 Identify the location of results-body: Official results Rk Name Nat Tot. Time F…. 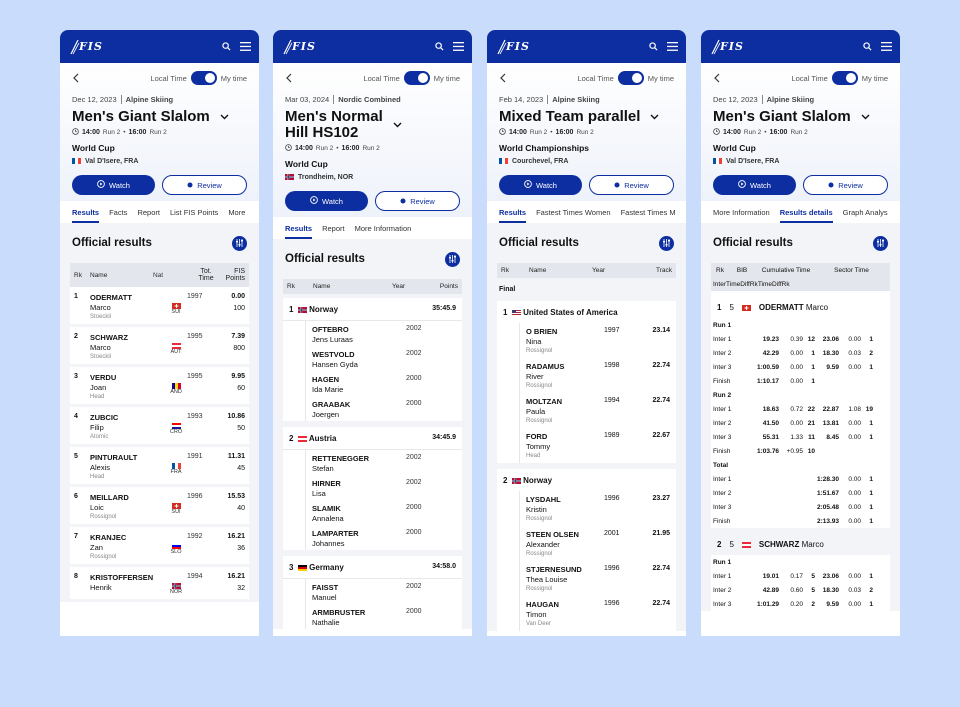
(159, 413).